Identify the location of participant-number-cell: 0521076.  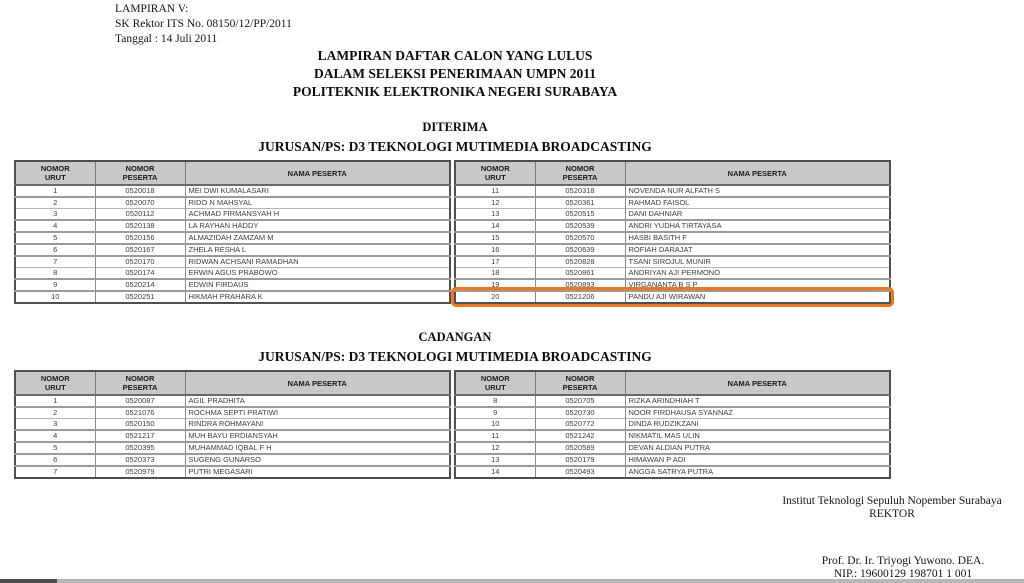
(139, 412).